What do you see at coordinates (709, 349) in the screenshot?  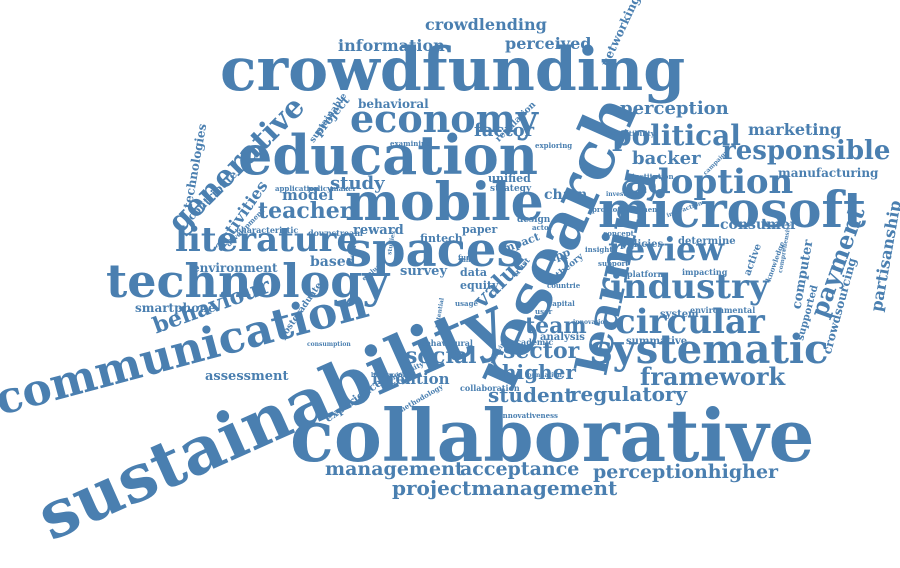 I see `cloud-word: systematic` at bounding box center [709, 349].